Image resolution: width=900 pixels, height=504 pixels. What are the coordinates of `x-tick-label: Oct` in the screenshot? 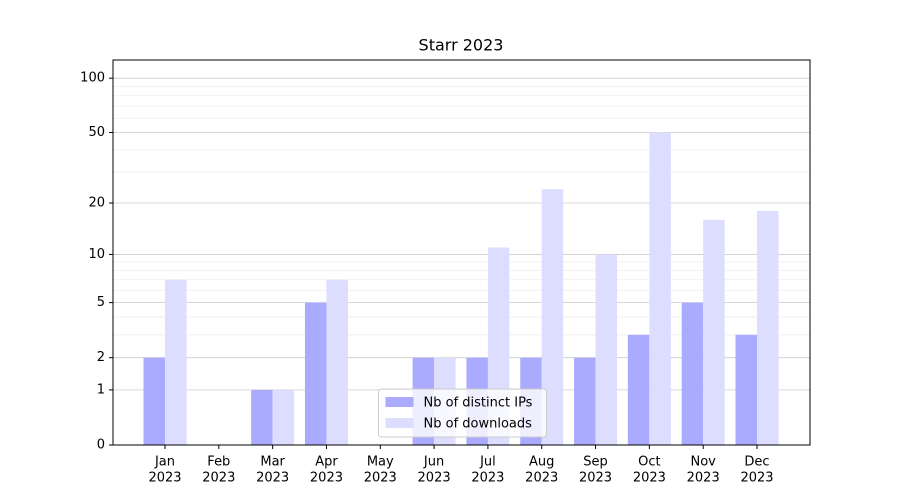 It's located at (649, 462).